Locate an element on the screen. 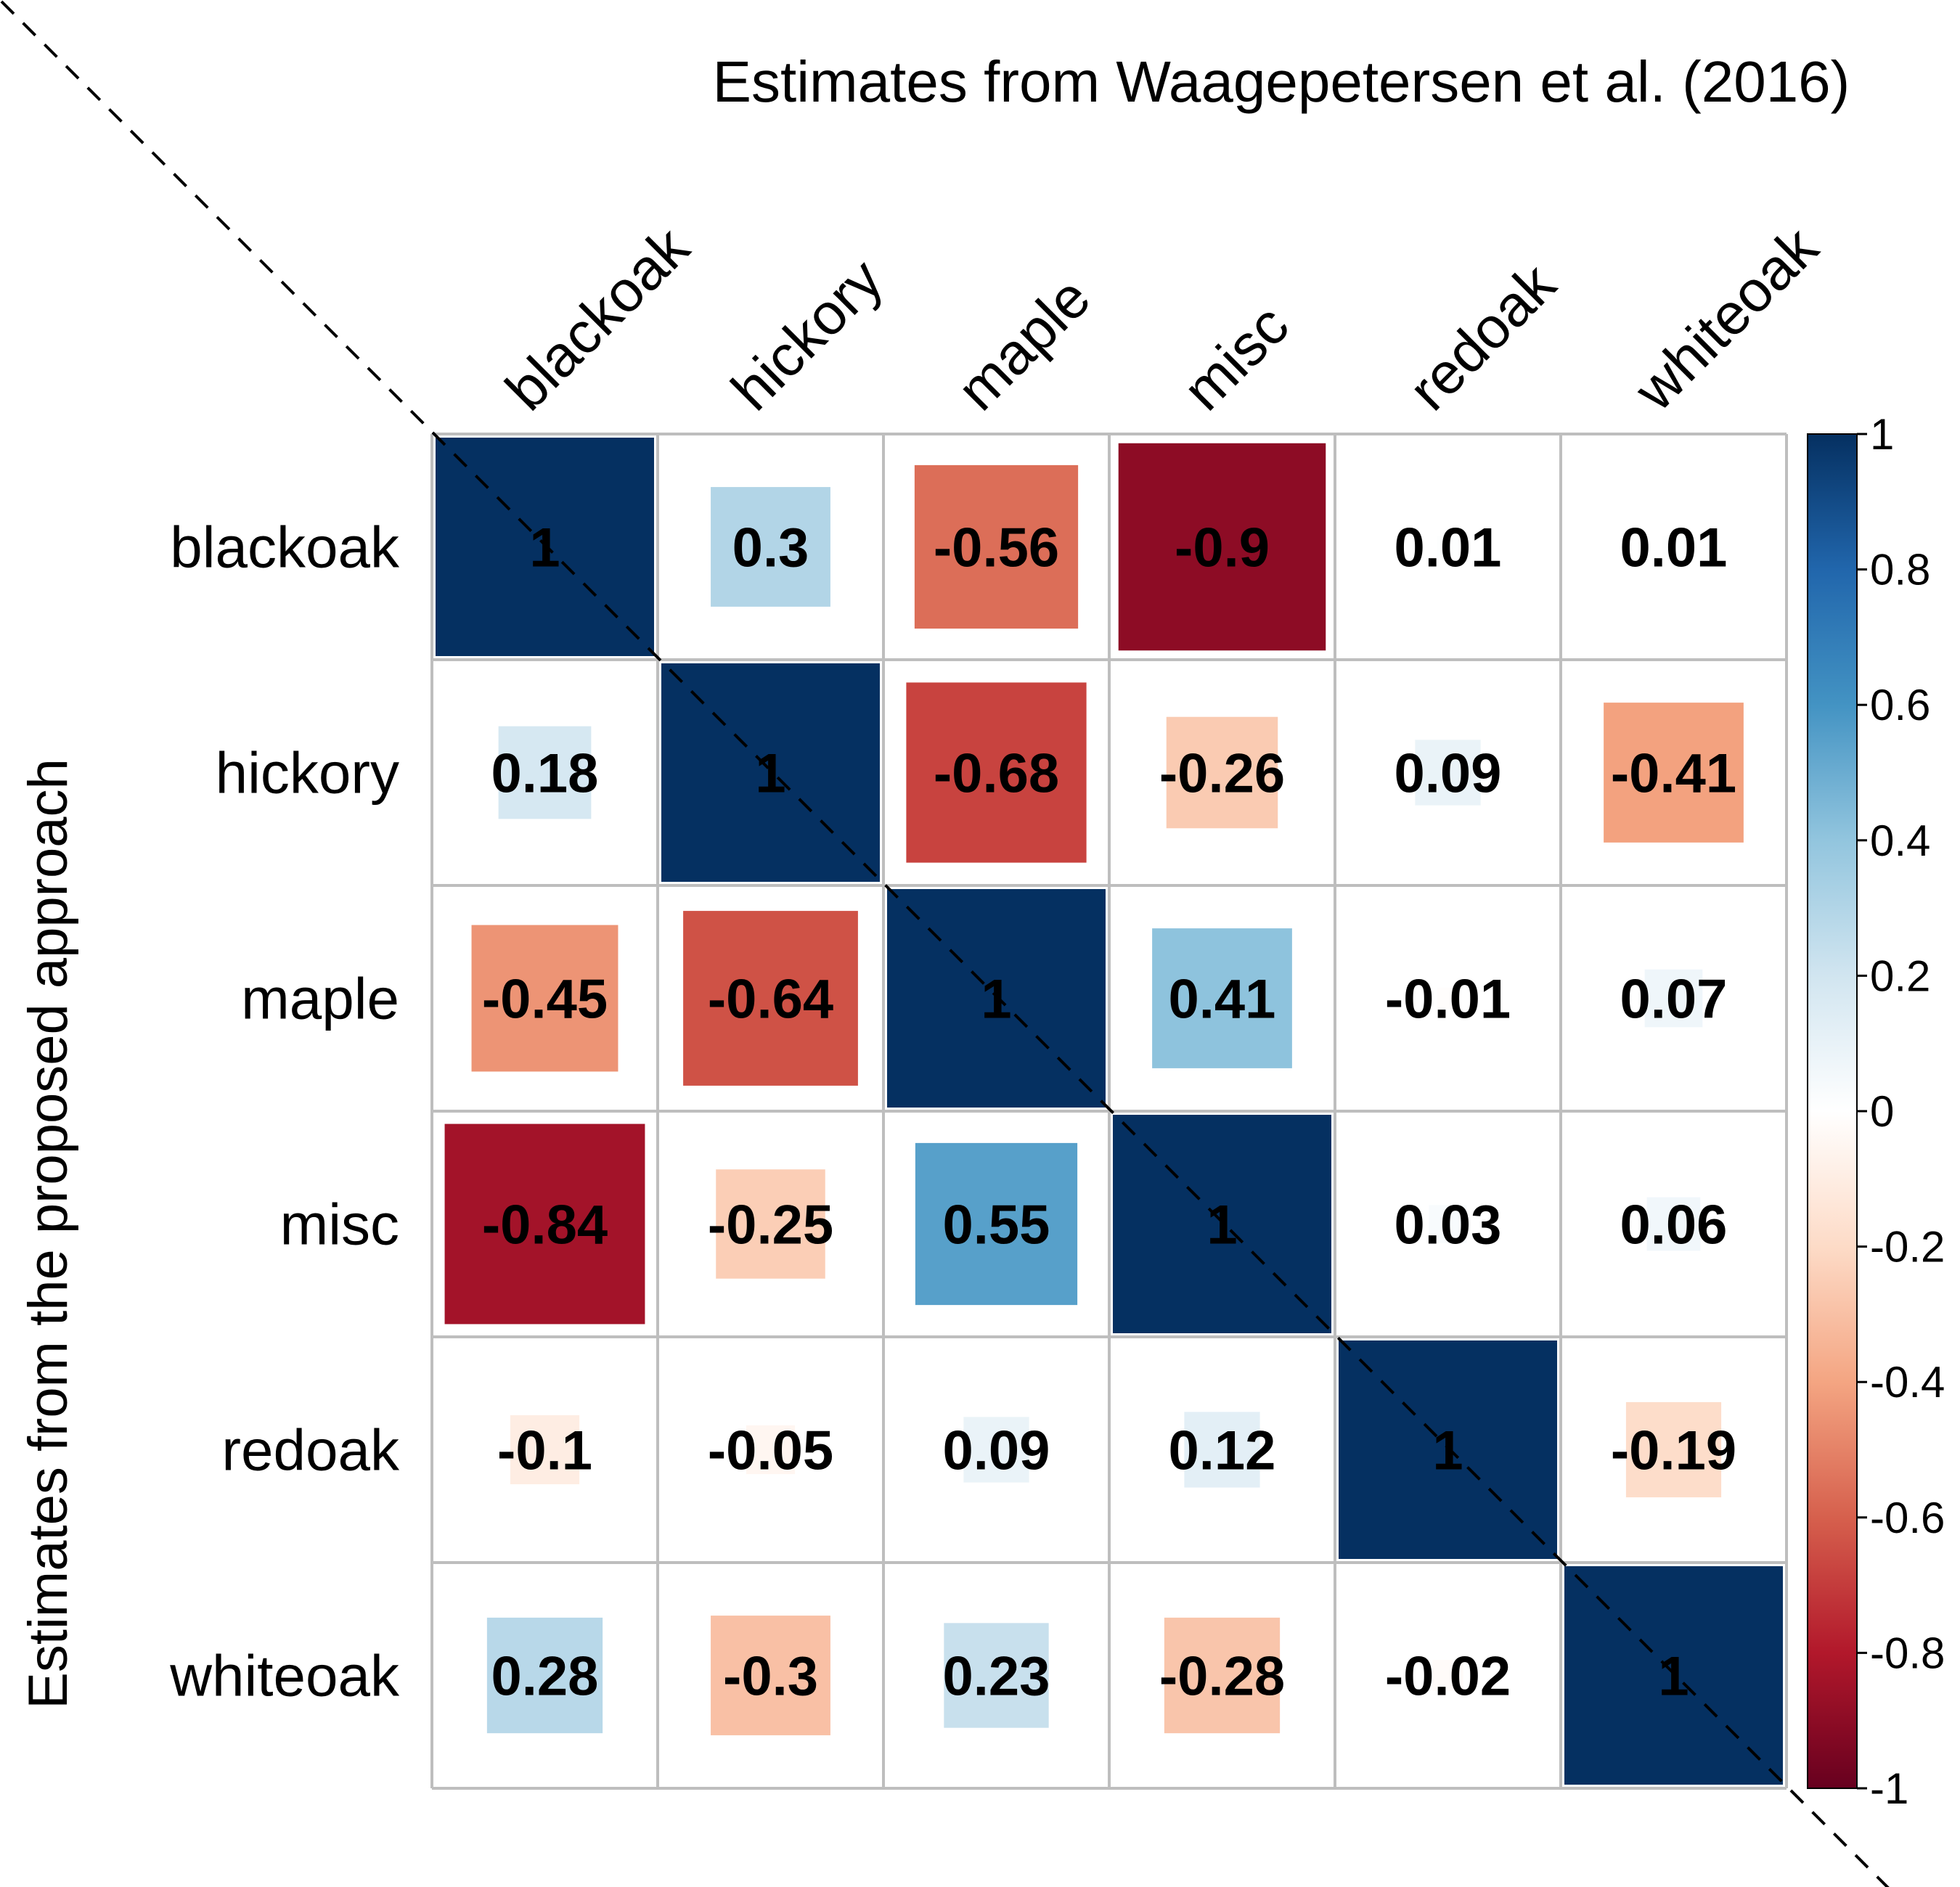  cell-whiteoak-maple is located at coordinates (997, 1675).